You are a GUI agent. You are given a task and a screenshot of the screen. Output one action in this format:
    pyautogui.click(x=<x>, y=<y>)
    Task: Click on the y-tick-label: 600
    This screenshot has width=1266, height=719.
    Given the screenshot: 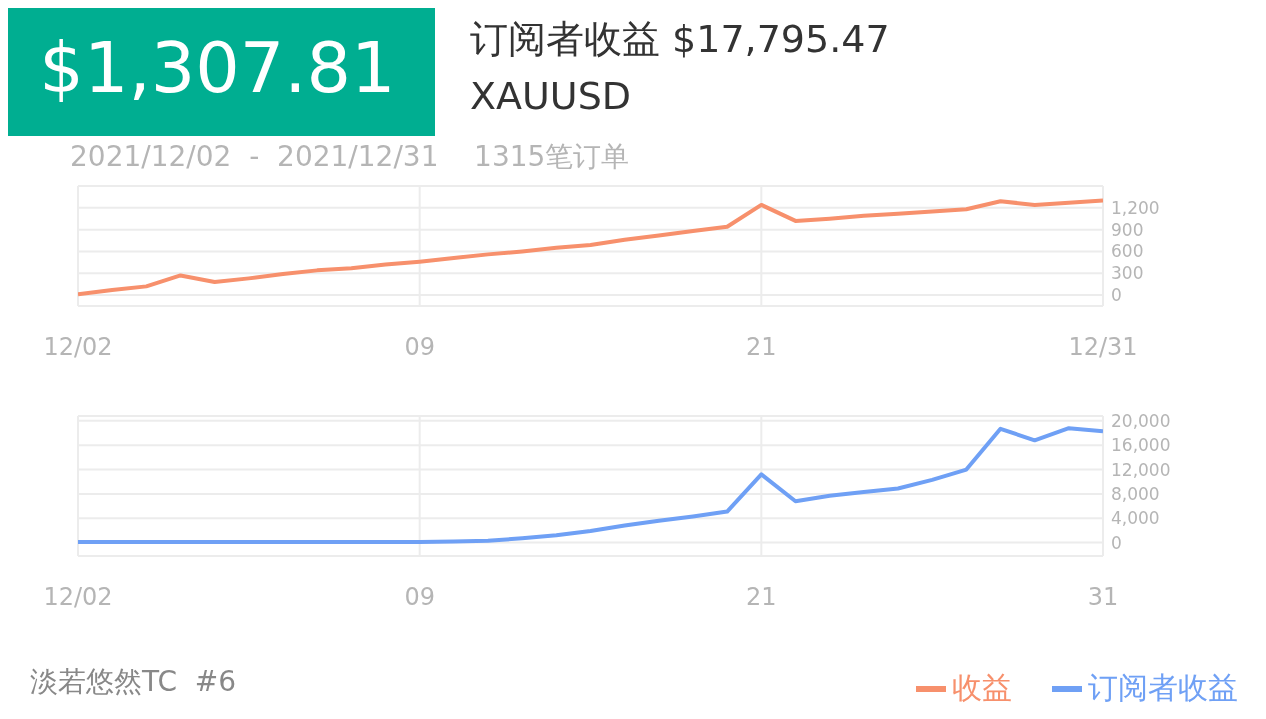 What is the action you would take?
    pyautogui.click(x=1127, y=251)
    